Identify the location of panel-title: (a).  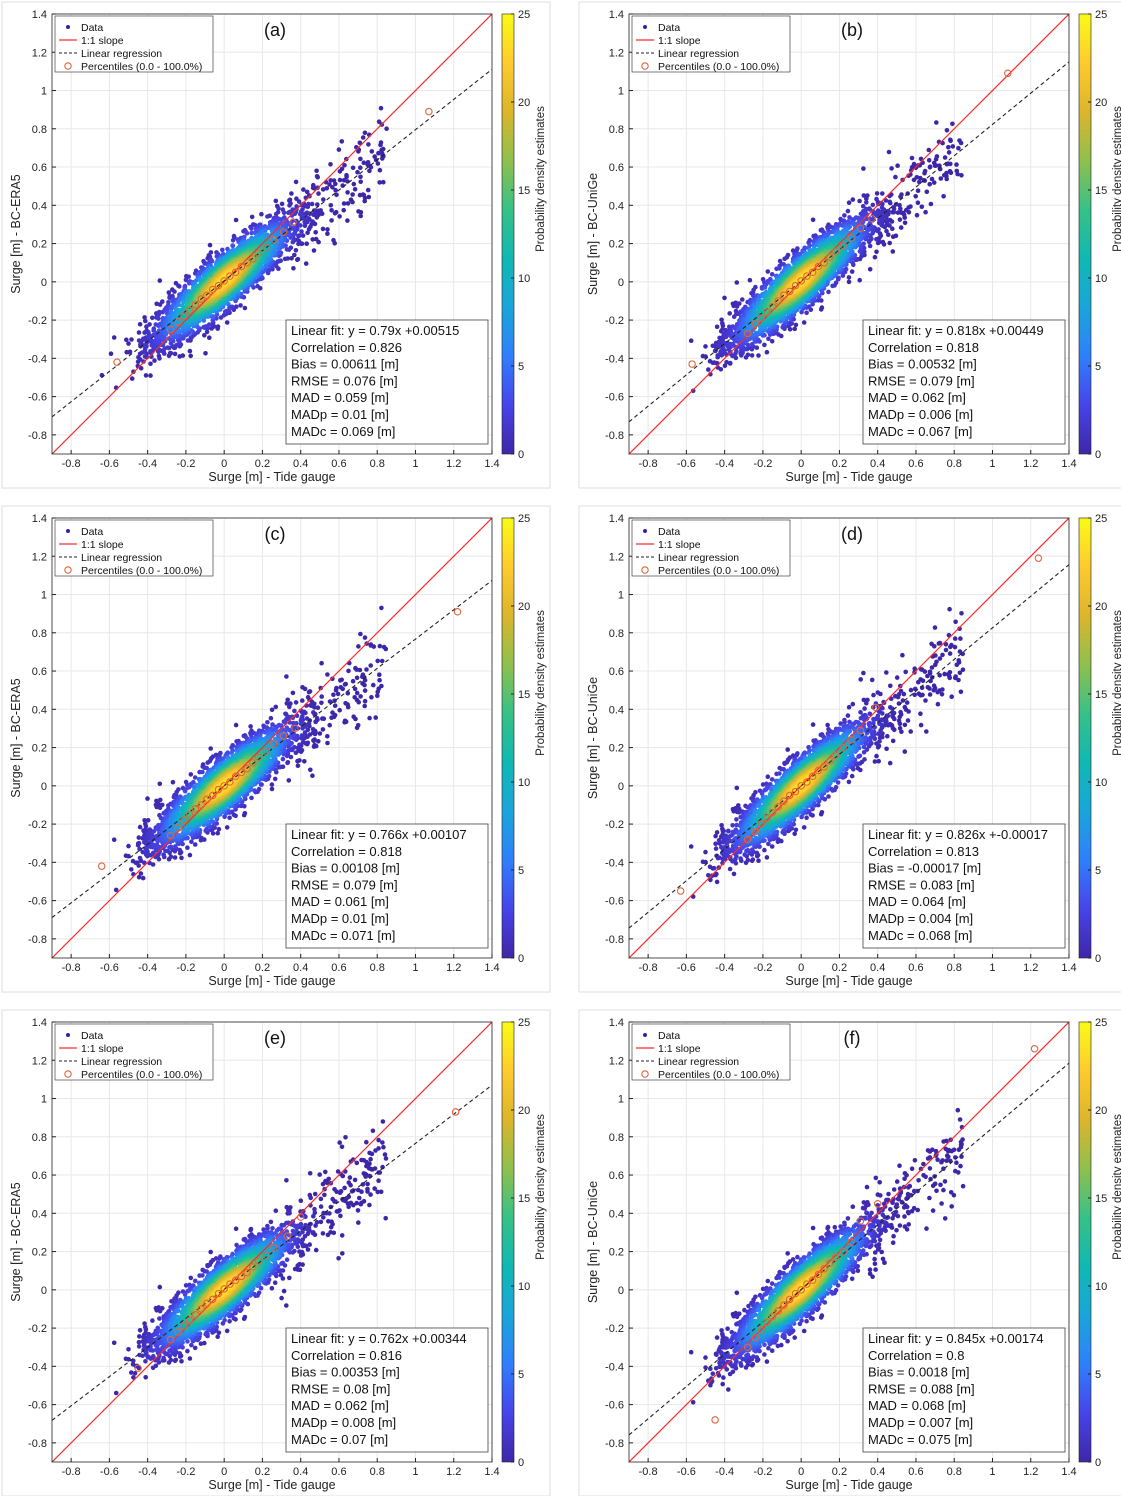
(275, 30).